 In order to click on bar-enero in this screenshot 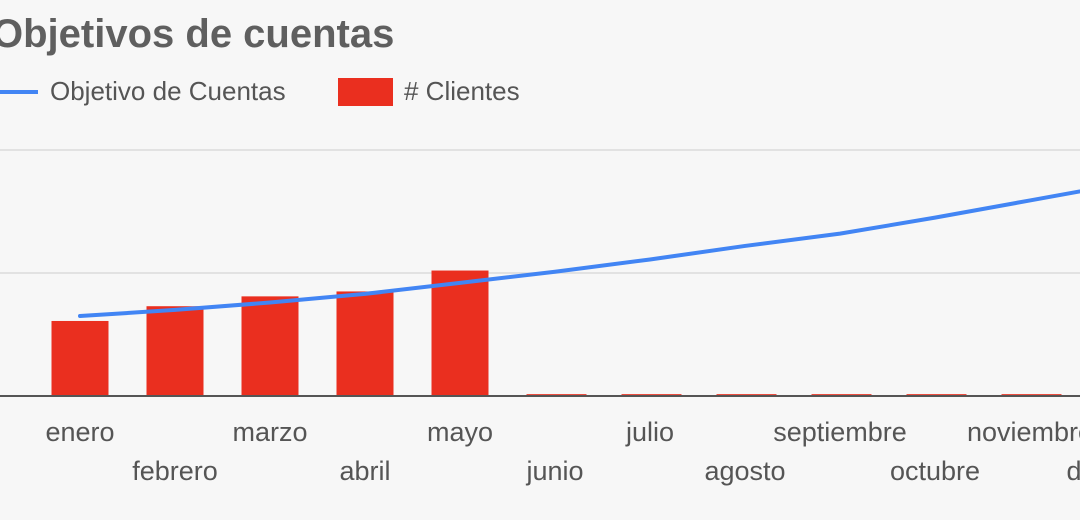, I will do `click(80, 358)`.